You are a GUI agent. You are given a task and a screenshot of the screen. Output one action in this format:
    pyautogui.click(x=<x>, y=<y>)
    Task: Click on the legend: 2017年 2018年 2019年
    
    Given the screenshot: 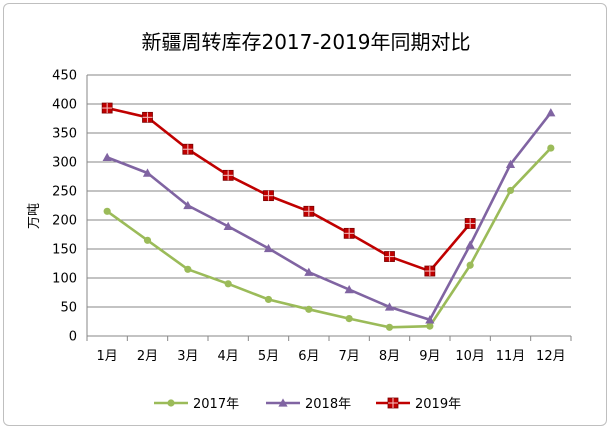 What is the action you would take?
    pyautogui.click(x=307, y=404)
    